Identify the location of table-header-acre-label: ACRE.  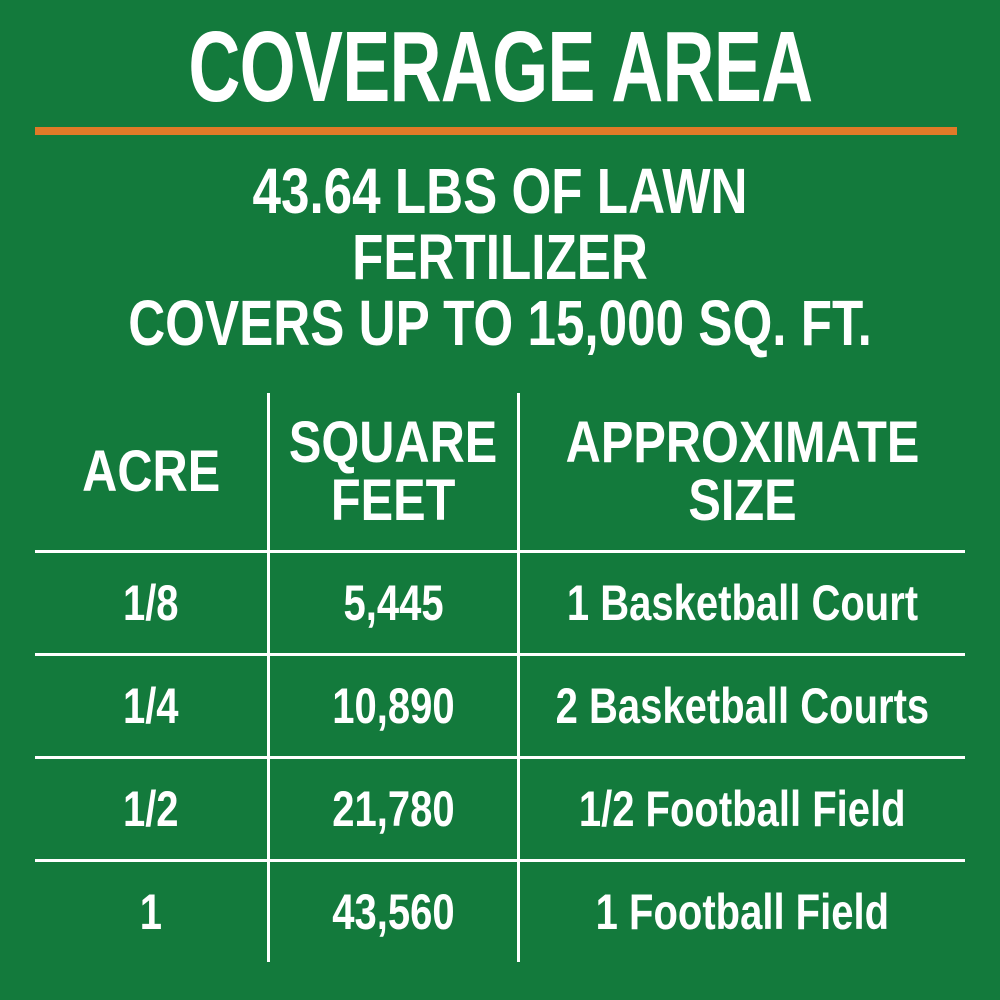
(151, 471).